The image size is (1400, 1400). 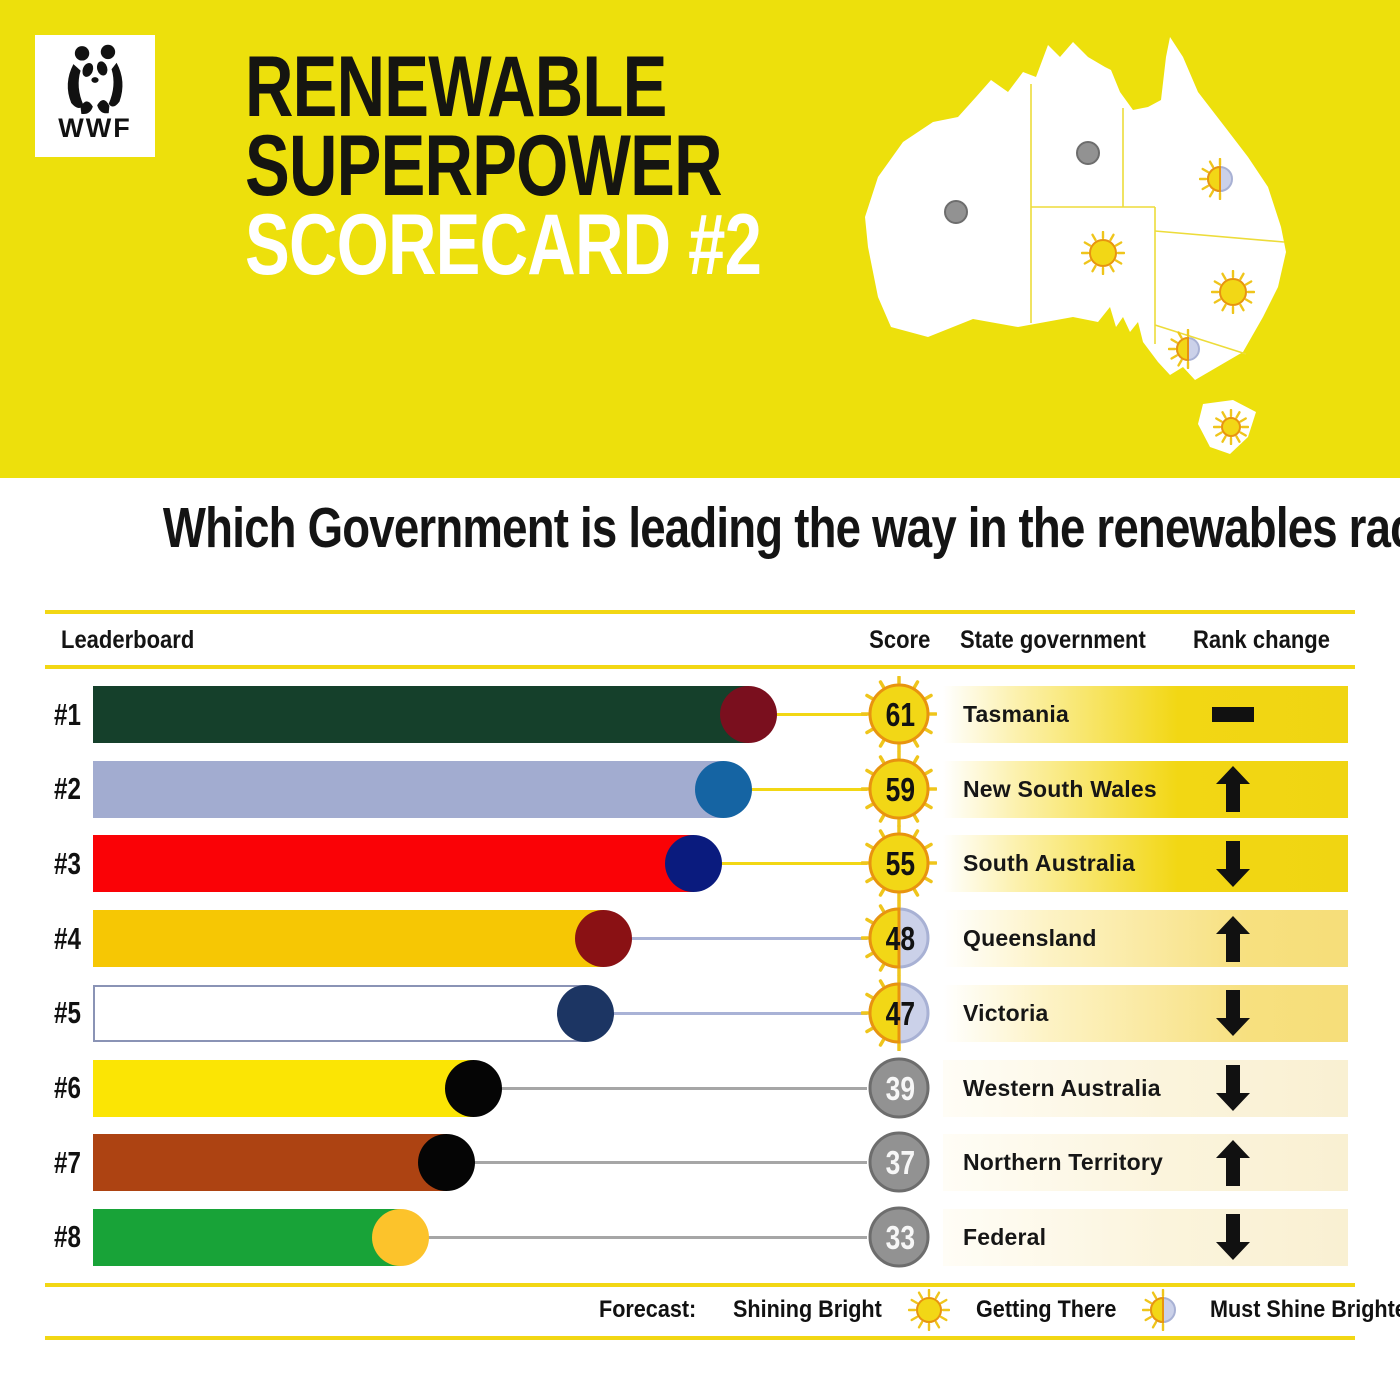 I want to click on new-south-wales-forecast-icon, so click(x=1233, y=294).